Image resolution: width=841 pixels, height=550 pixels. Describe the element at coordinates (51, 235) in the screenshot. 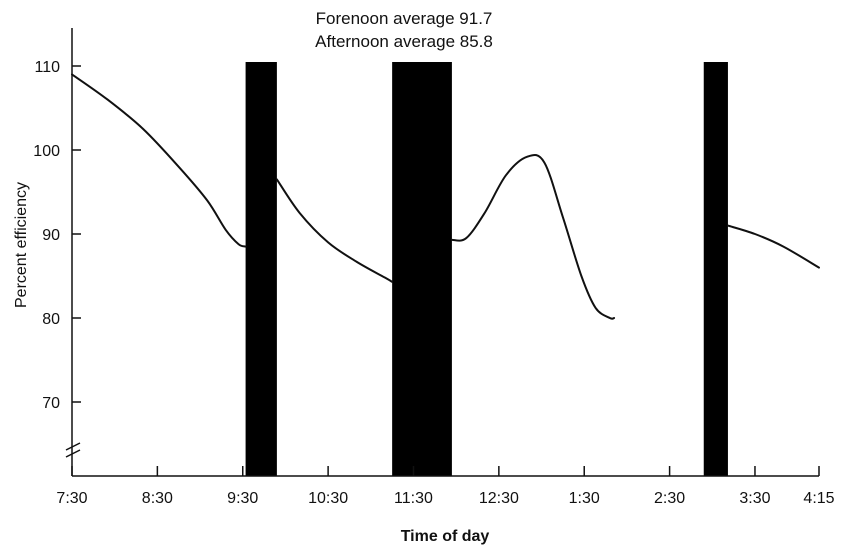

I see `y-tick-label-90: 90` at that location.